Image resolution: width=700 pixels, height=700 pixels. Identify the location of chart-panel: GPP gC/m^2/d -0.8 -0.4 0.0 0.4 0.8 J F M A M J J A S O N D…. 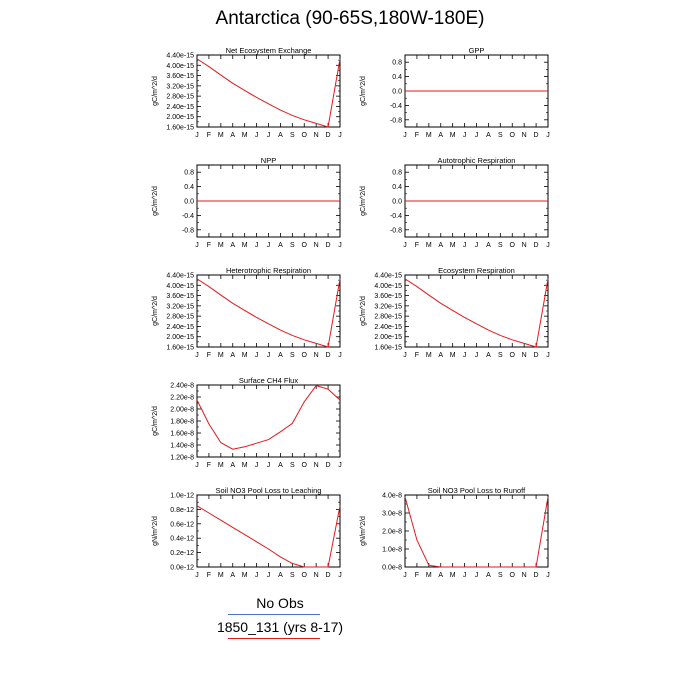
(475, 97).